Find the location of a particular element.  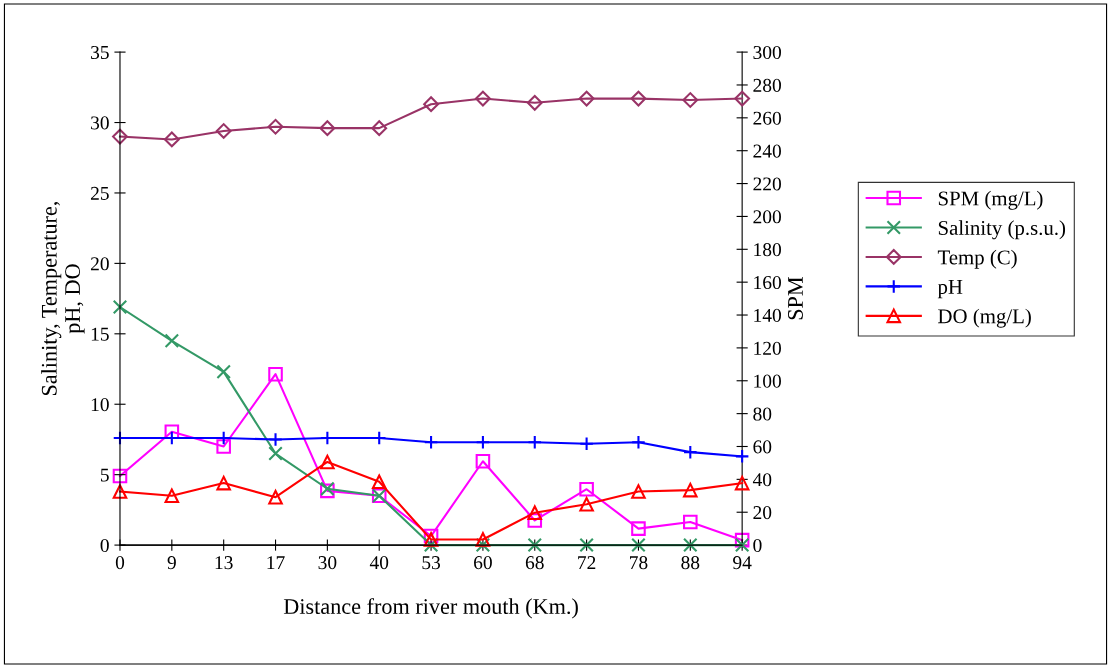

y2-tick-label: 140 is located at coordinates (767, 315).